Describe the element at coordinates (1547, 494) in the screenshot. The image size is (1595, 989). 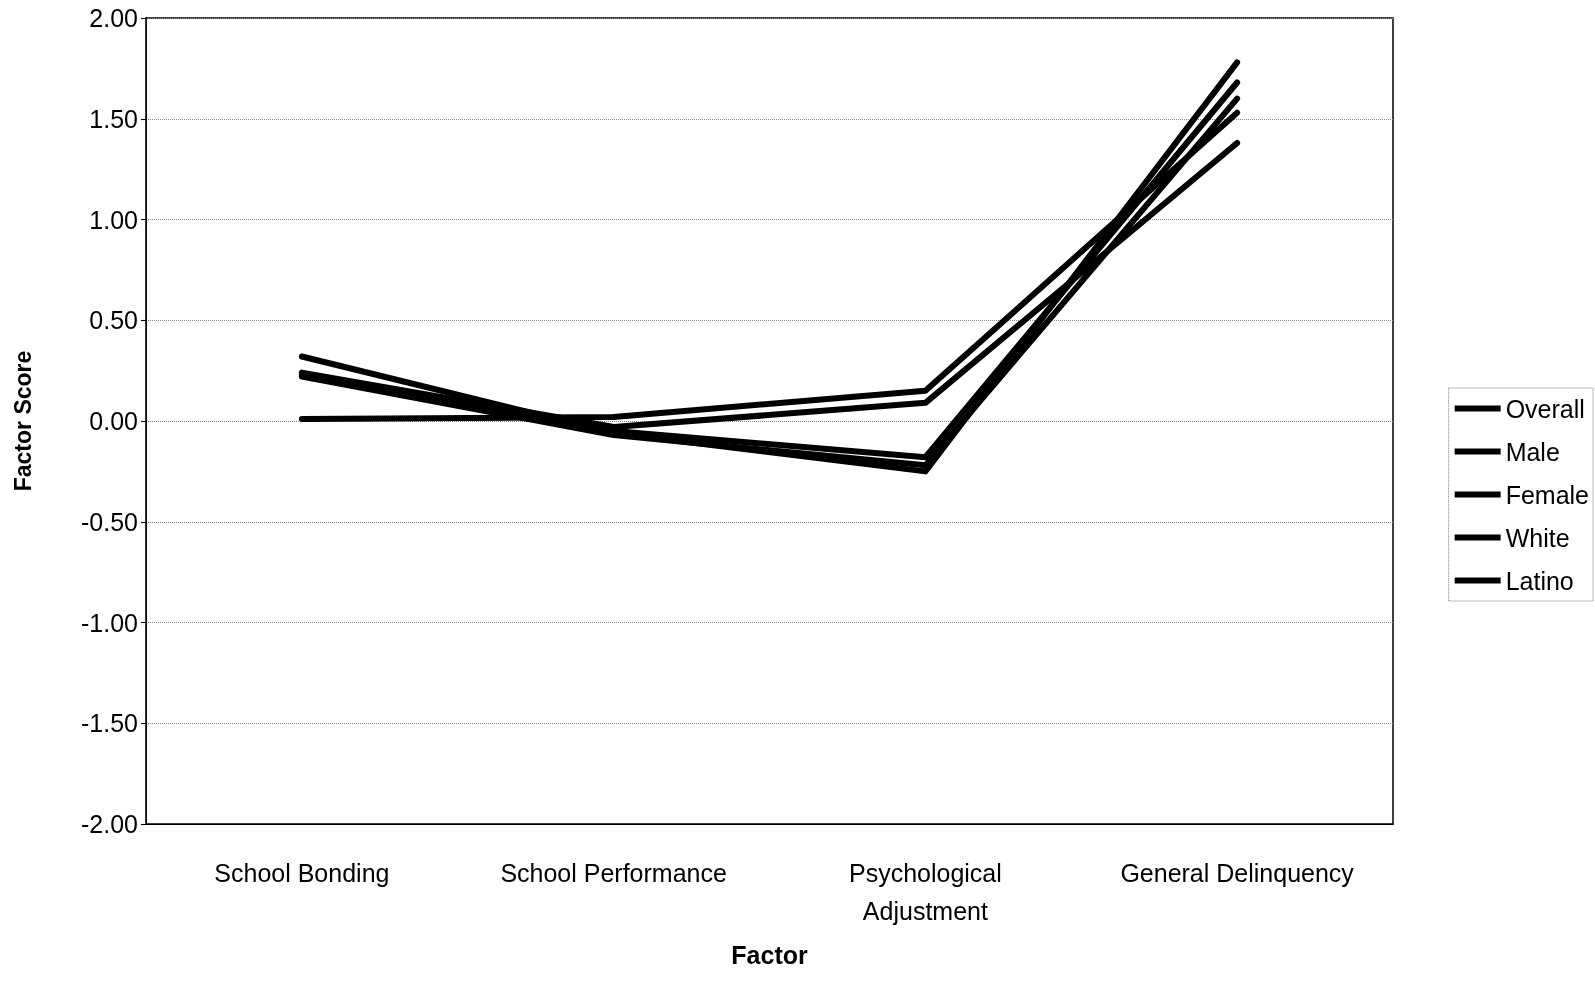
I see `legend-label: Female` at that location.